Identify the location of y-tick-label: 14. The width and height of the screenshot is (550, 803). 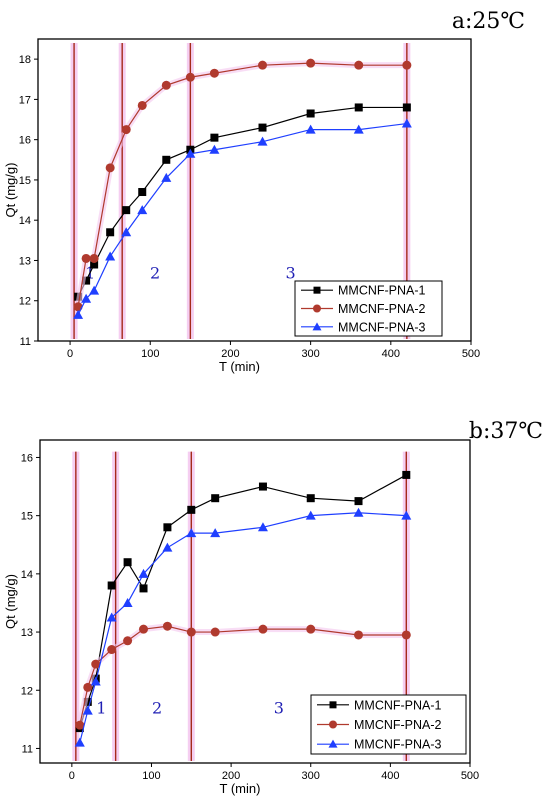
(27, 575).